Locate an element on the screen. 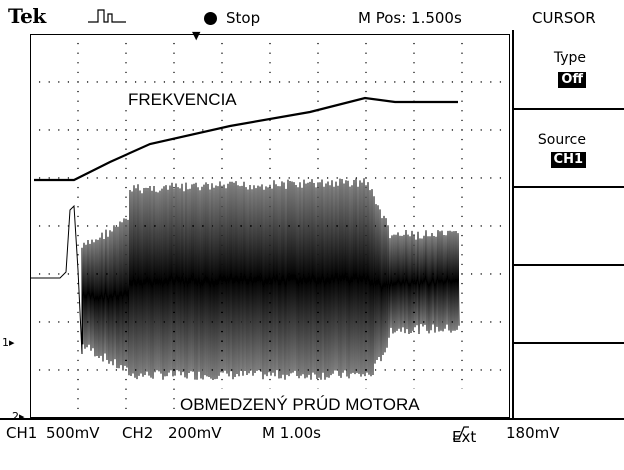 Image resolution: width=624 pixels, height=470 pixels. brand-logo: Tek is located at coordinates (27, 16).